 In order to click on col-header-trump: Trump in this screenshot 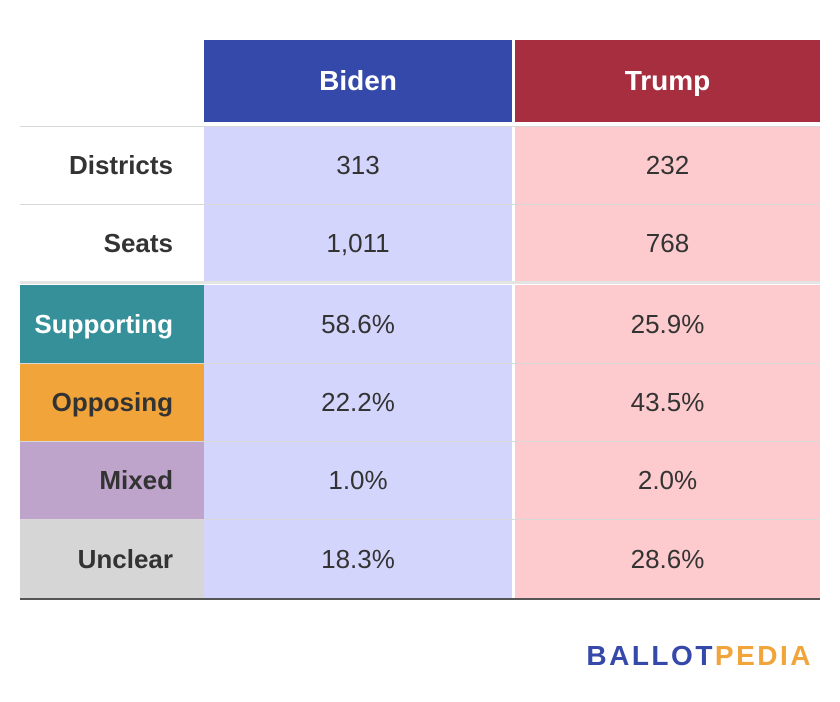, I will do `click(667, 81)`.